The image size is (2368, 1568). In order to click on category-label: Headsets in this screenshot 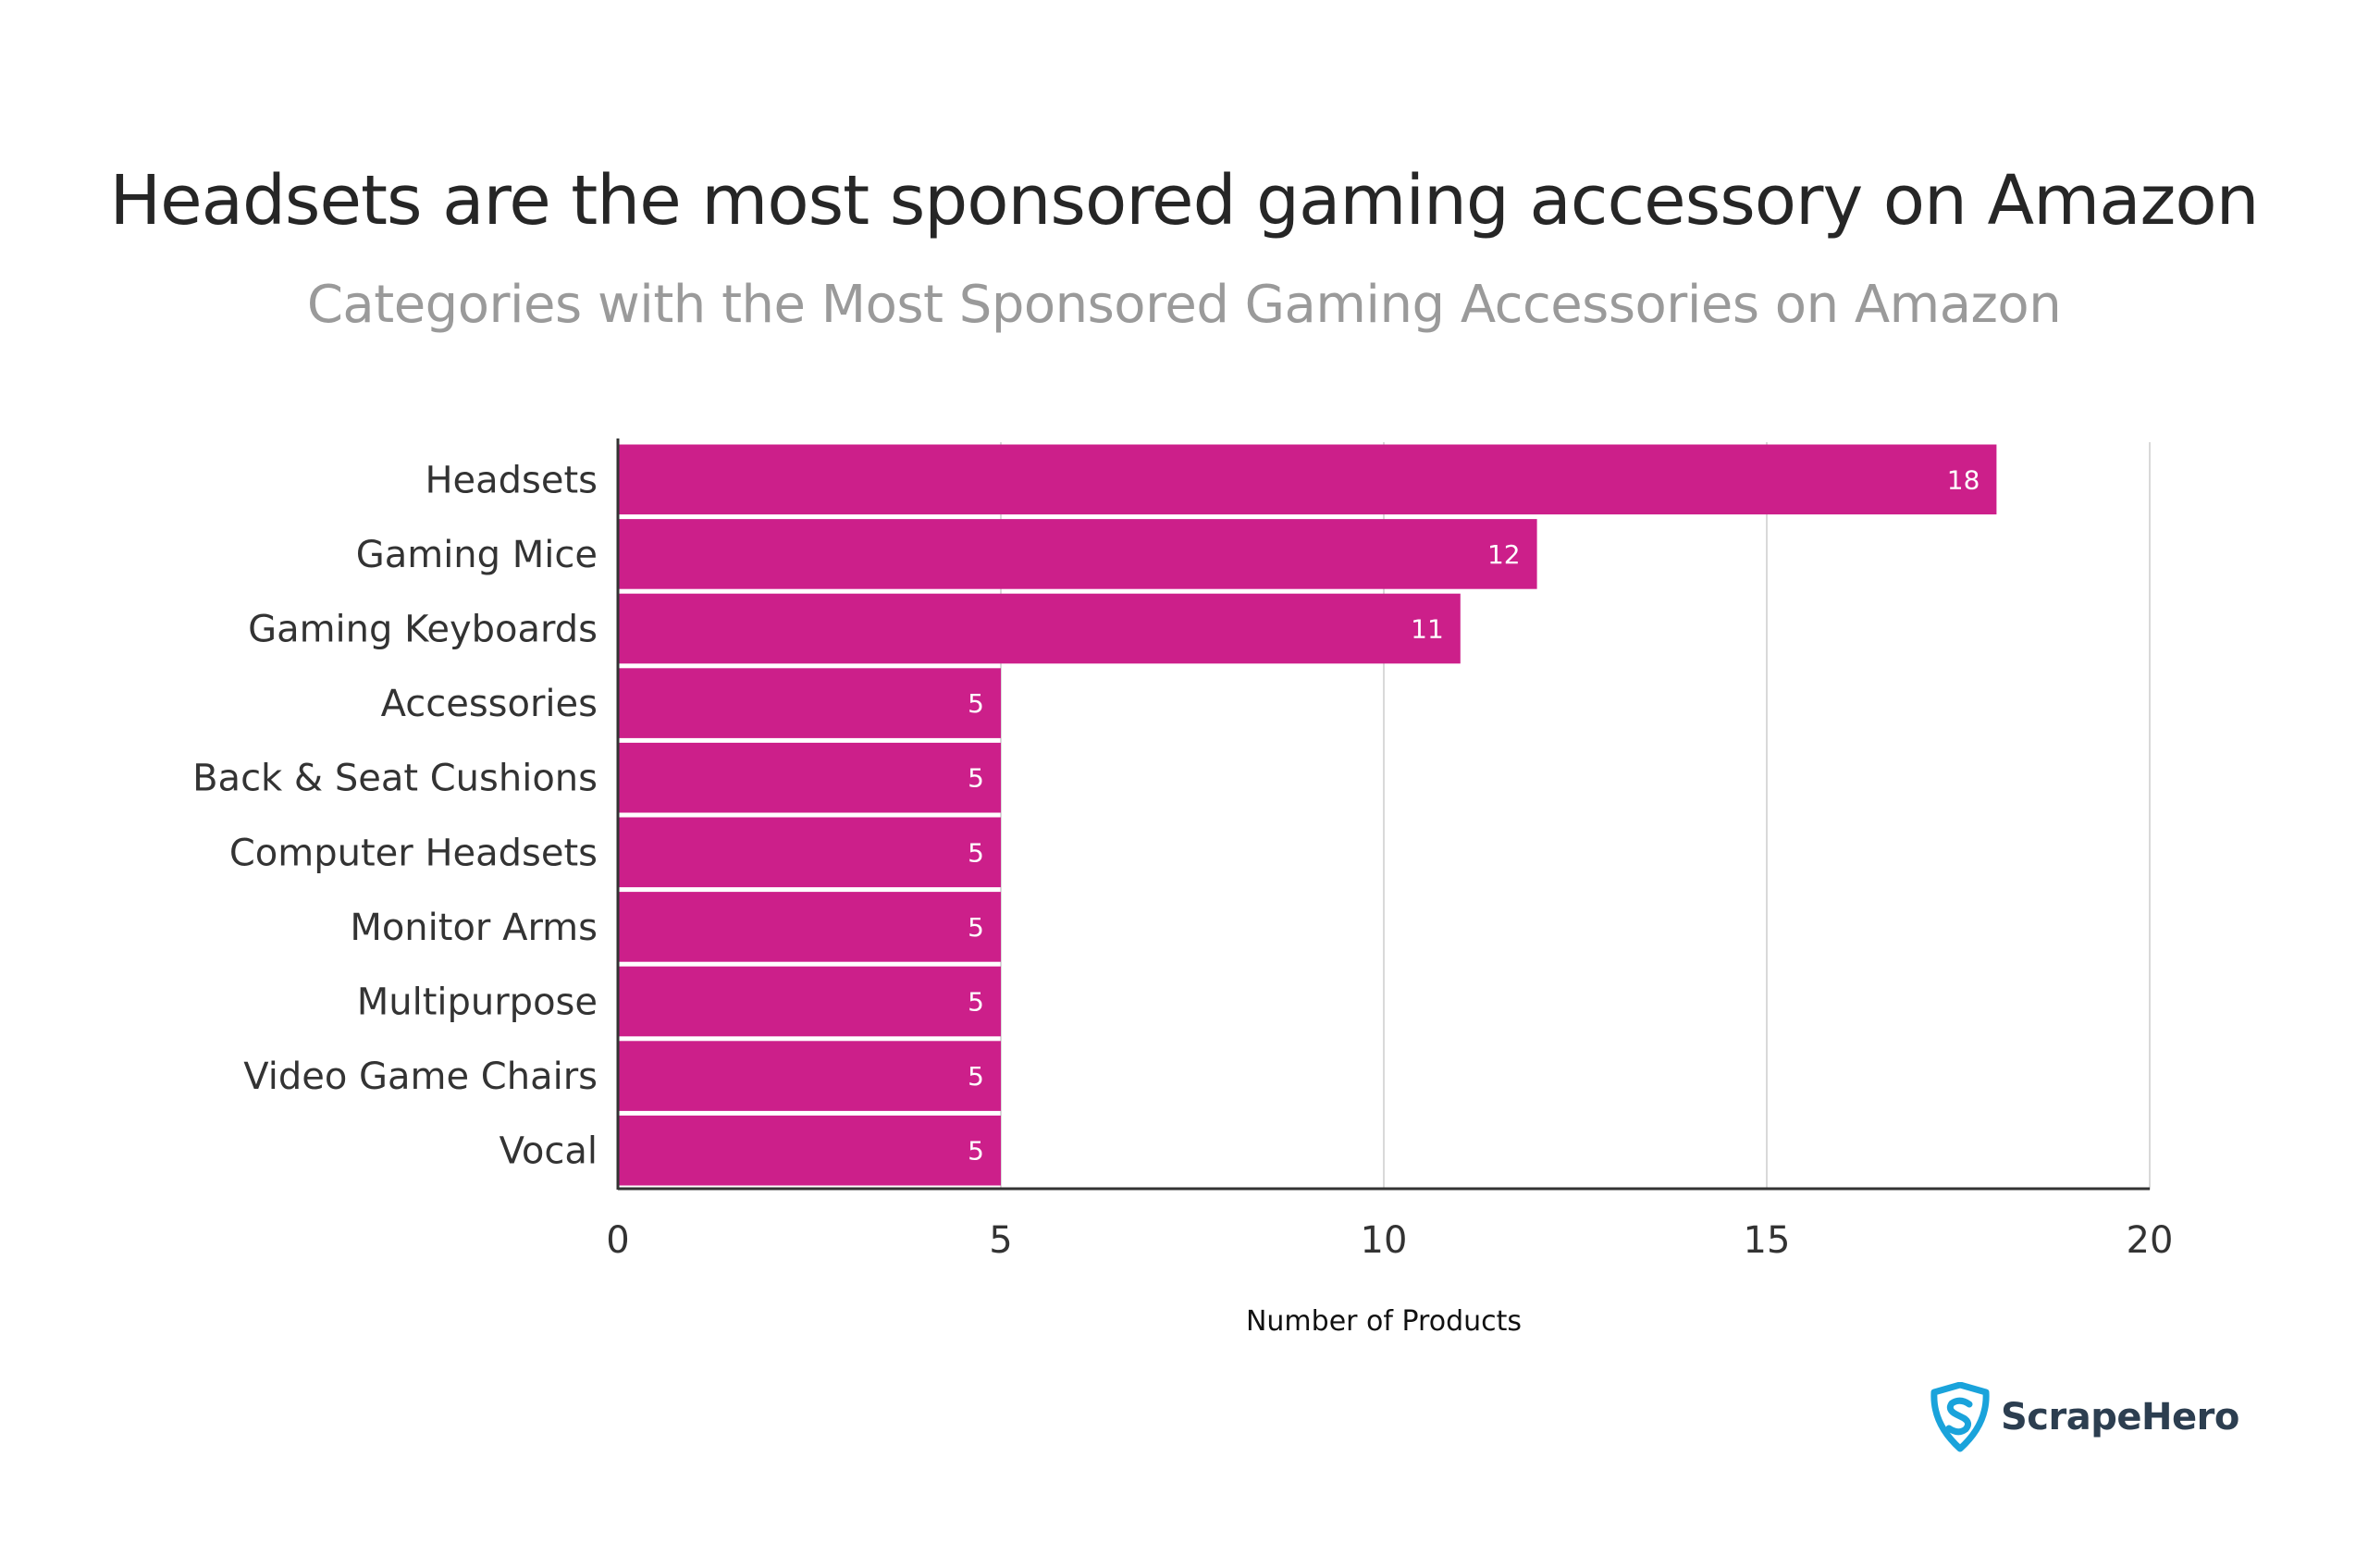, I will do `click(512, 480)`.